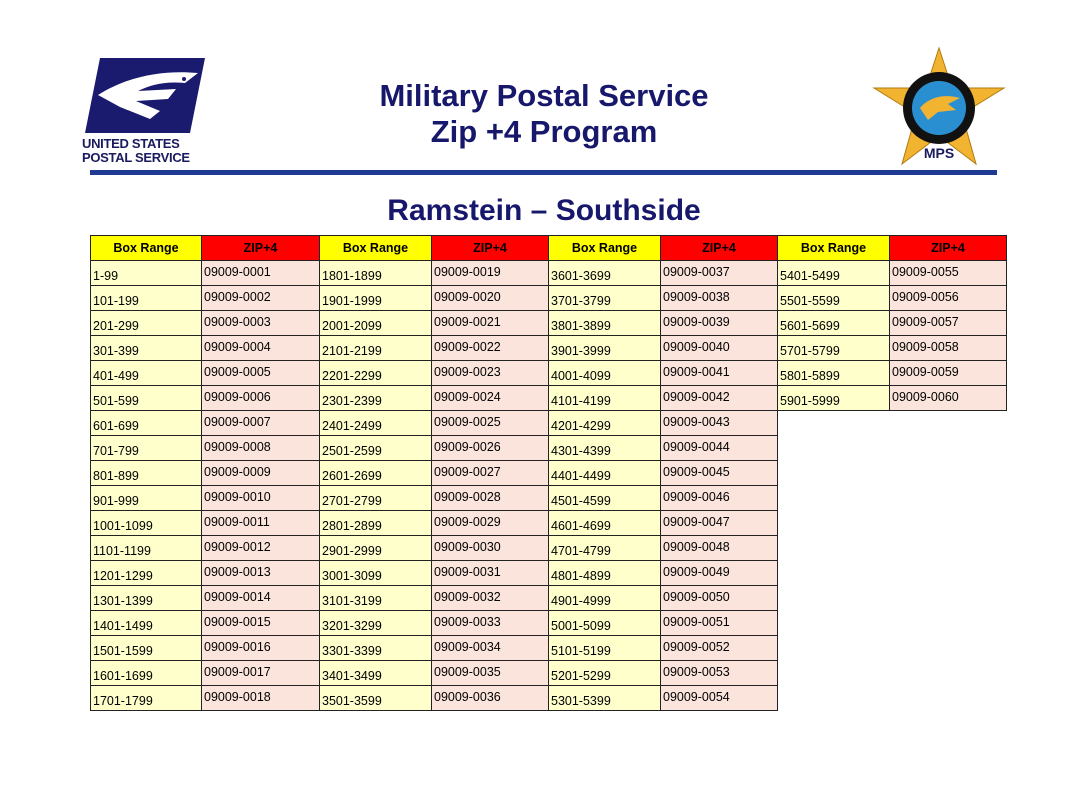 This screenshot has width=1088, height=797. I want to click on zip-cell: 09009-0050, so click(719, 598).